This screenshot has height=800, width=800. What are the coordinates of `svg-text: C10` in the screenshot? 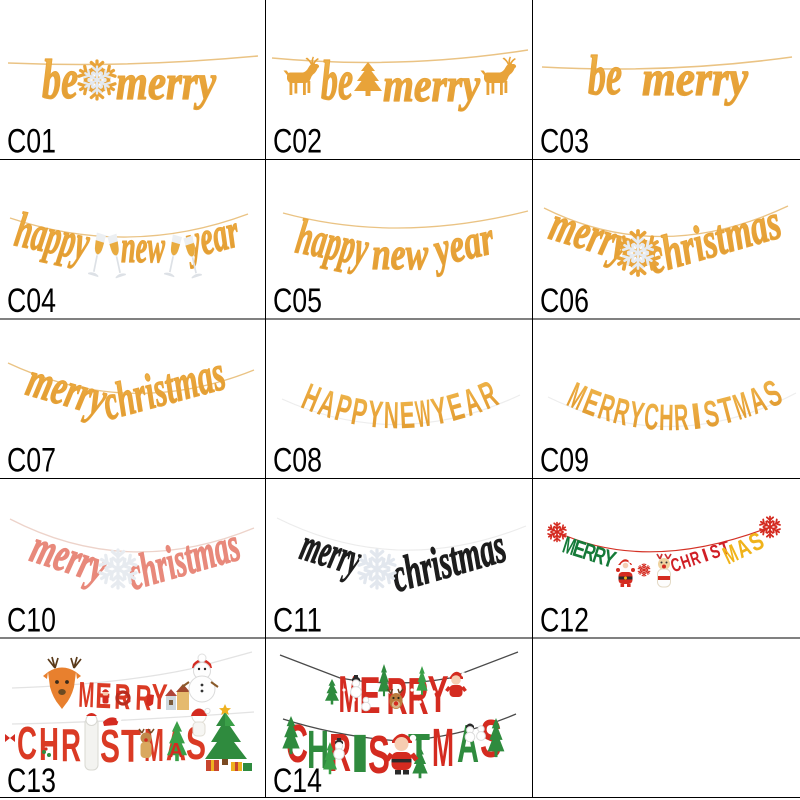 It's located at (31, 621).